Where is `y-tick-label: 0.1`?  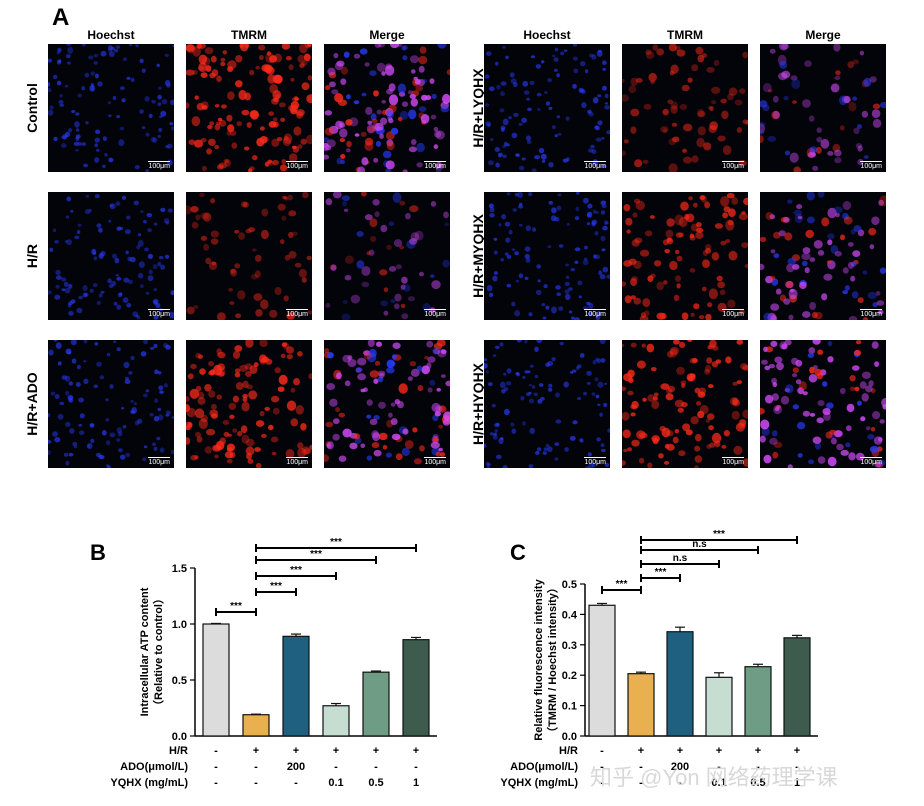
y-tick-label: 0.1 is located at coordinates (569, 707).